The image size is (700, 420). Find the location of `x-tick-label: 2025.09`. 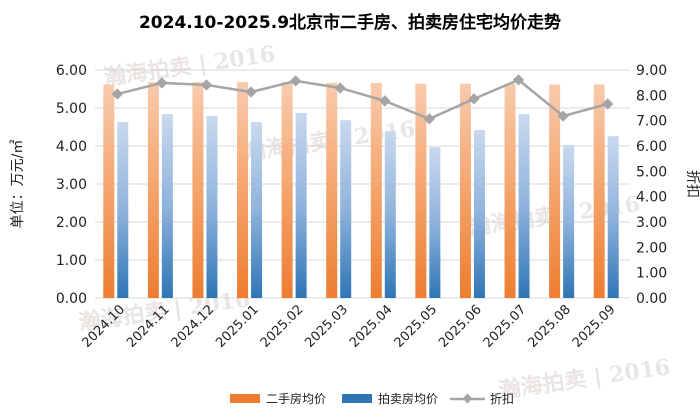

x-tick-label: 2025.09 is located at coordinates (594, 326).